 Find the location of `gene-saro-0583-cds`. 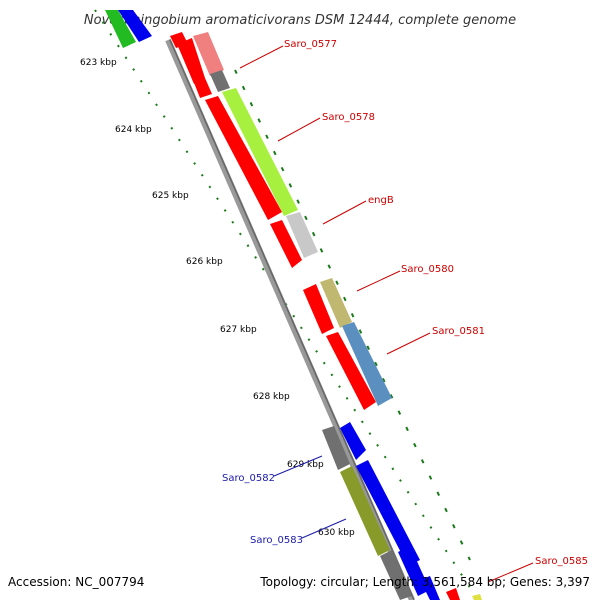

gene-saro-0583-cds is located at coordinates (388, 513).